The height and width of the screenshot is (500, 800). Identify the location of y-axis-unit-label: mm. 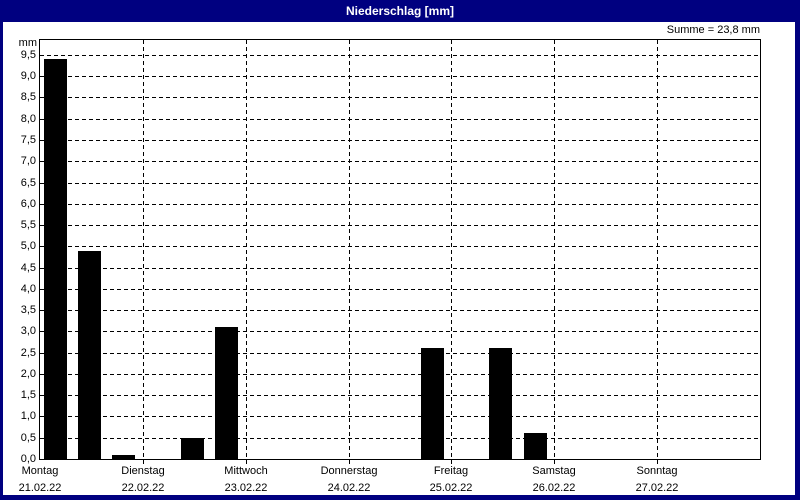
(27, 43).